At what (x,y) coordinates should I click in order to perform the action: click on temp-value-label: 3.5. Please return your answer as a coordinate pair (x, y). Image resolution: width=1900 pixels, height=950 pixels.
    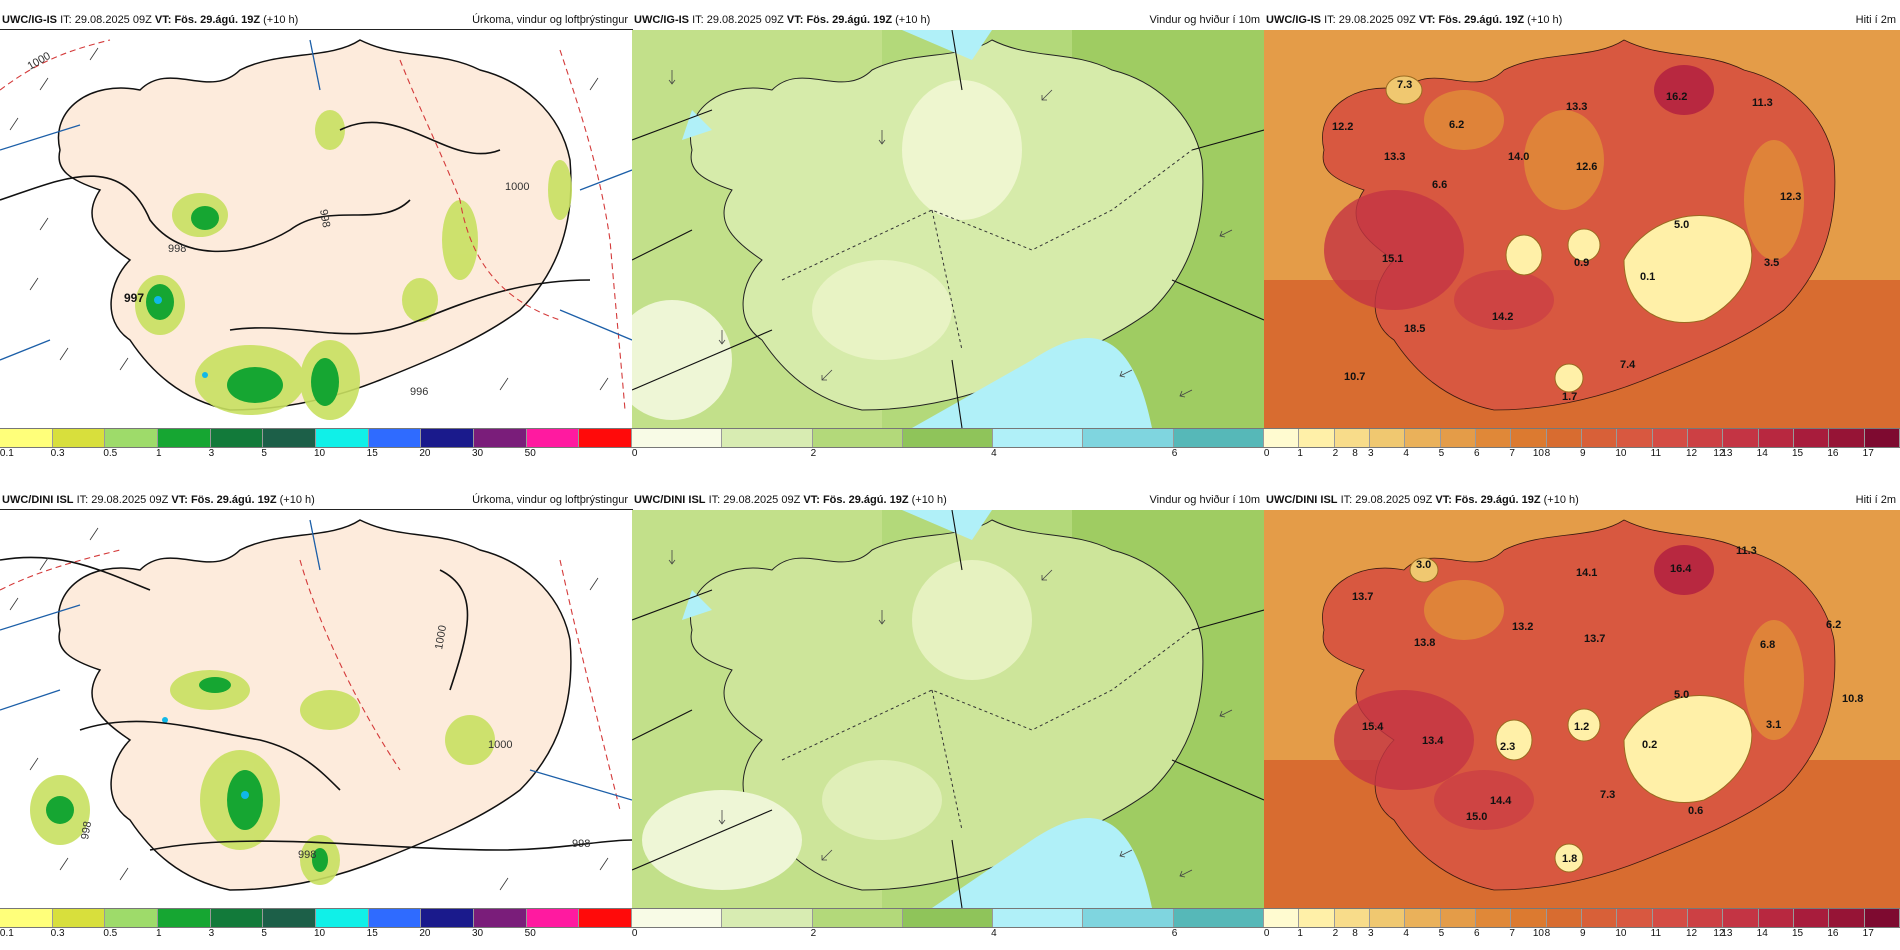
    Looking at the image, I should click on (1771, 263).